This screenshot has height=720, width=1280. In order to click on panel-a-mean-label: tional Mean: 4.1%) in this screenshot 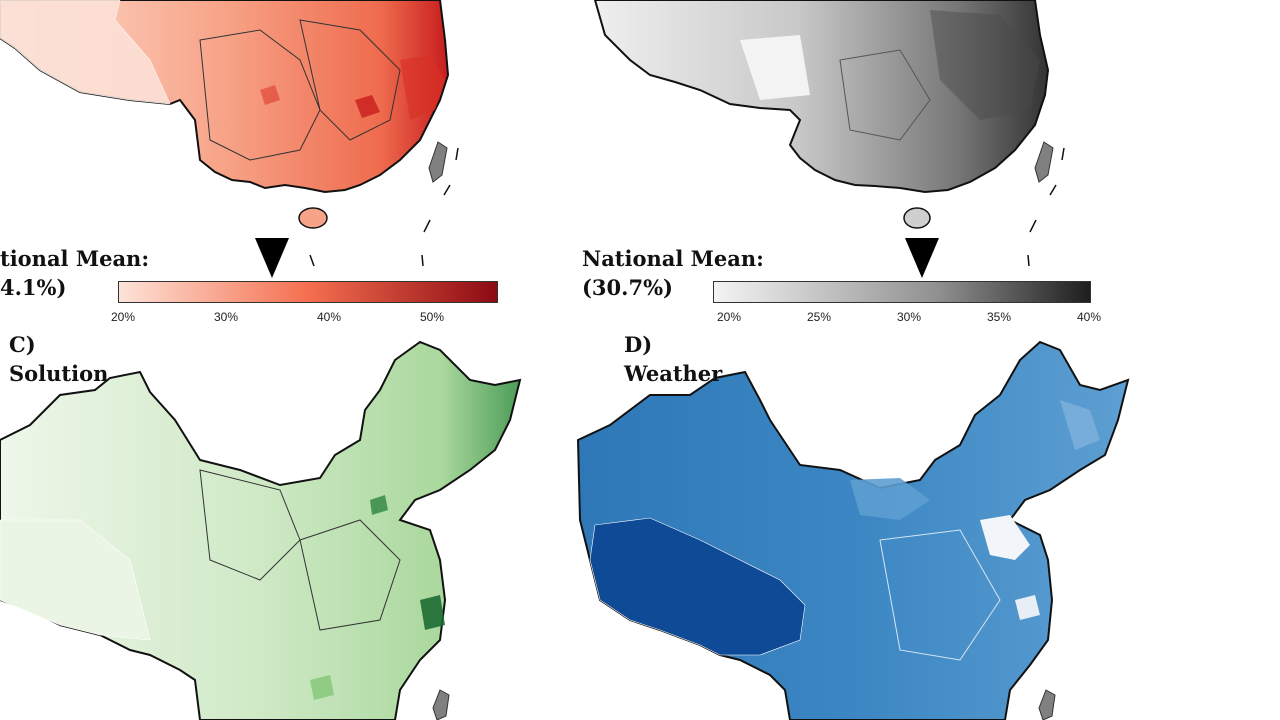, I will do `click(74, 273)`.